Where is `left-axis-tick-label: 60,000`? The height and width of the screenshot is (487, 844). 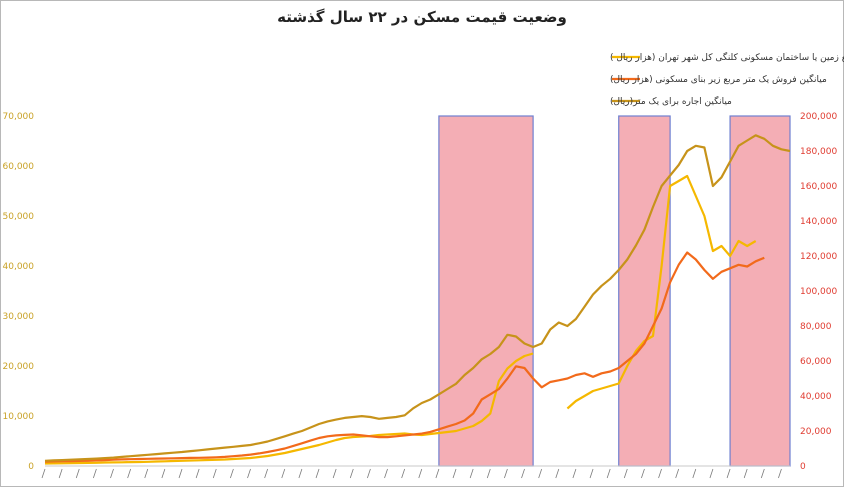 left-axis-tick-label: 60,000 is located at coordinates (19, 167).